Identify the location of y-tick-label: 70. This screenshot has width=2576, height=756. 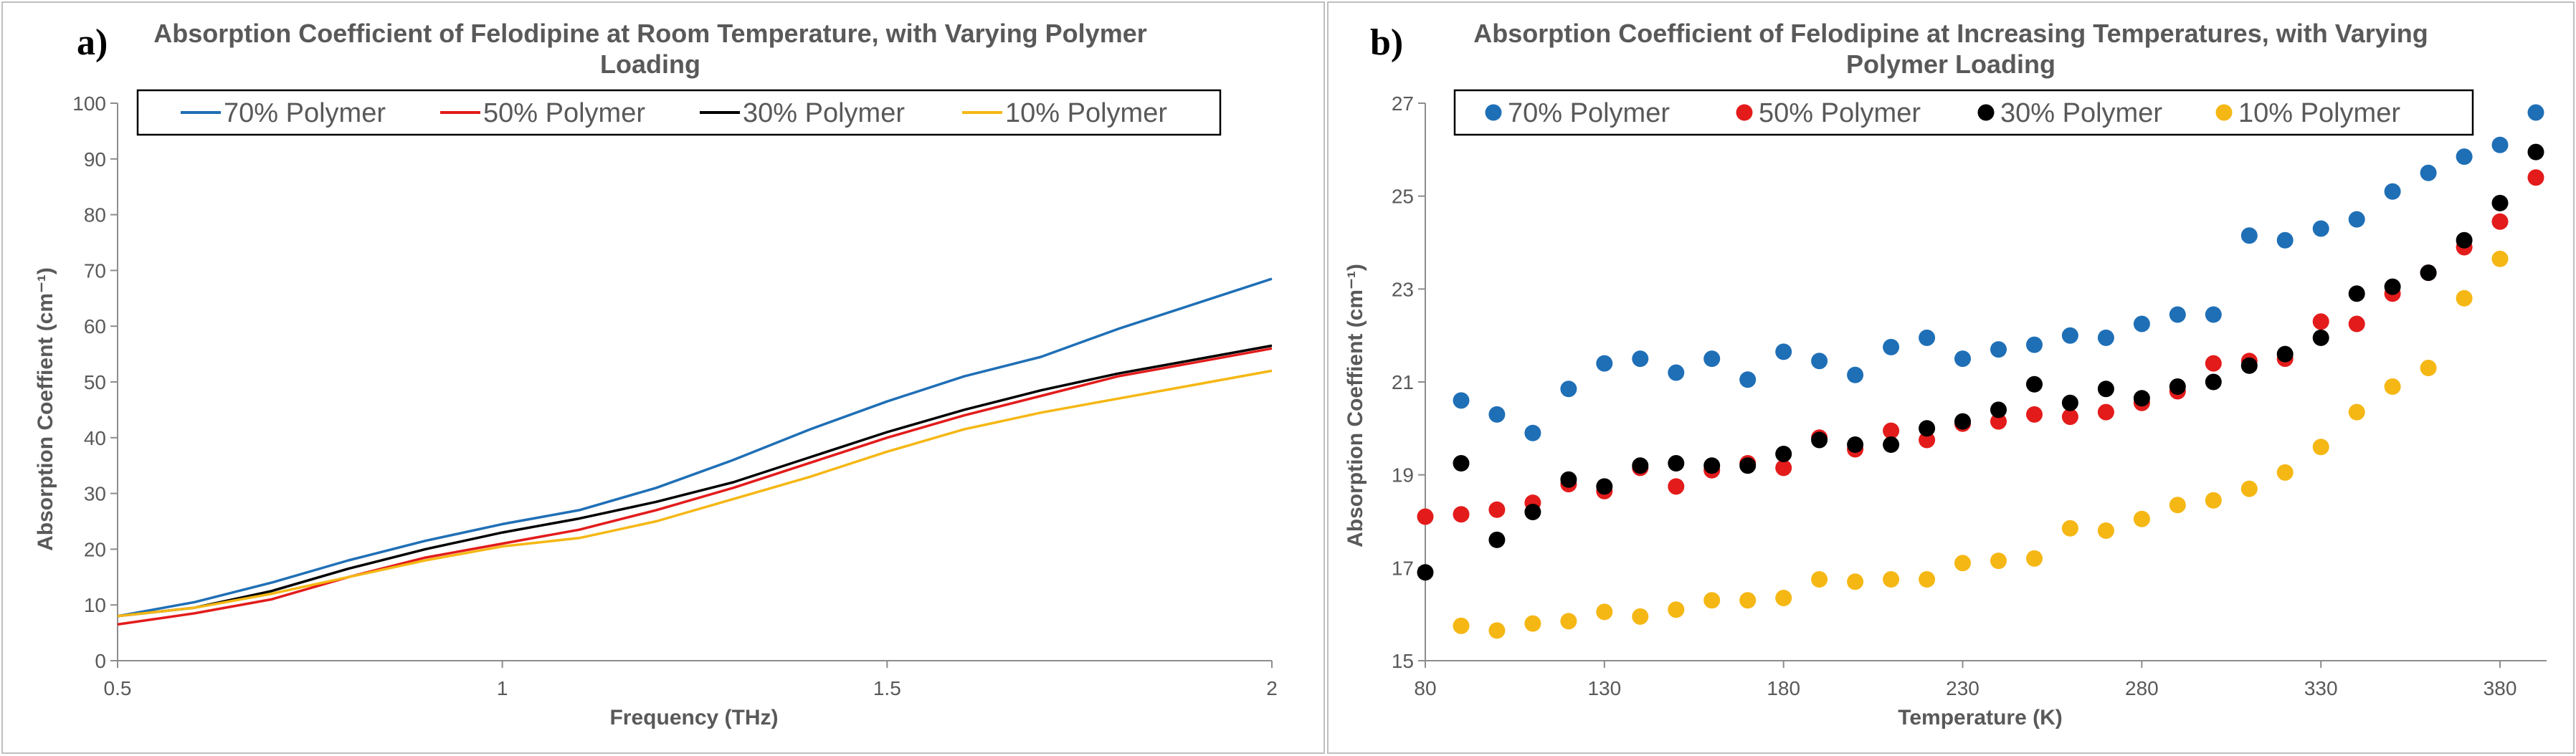
(95, 270).